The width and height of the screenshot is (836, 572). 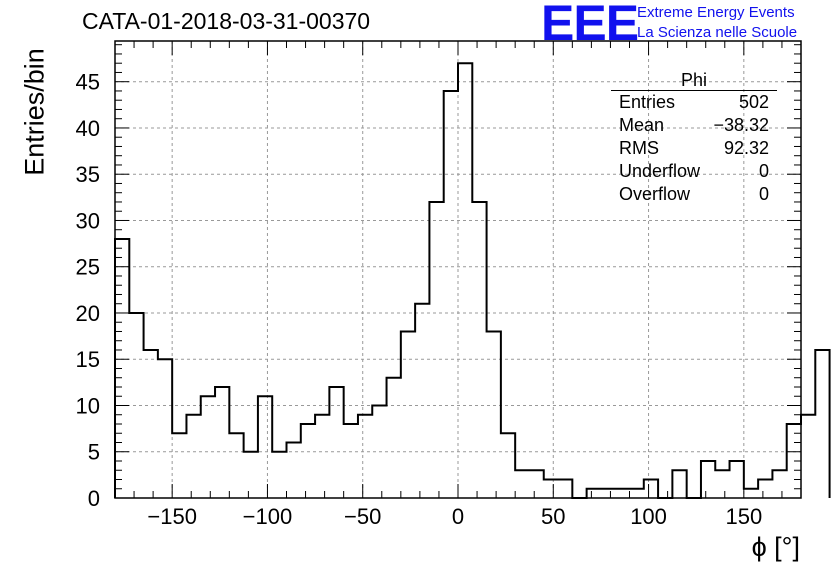 I want to click on x-tick-label: −100, so click(x=268, y=516).